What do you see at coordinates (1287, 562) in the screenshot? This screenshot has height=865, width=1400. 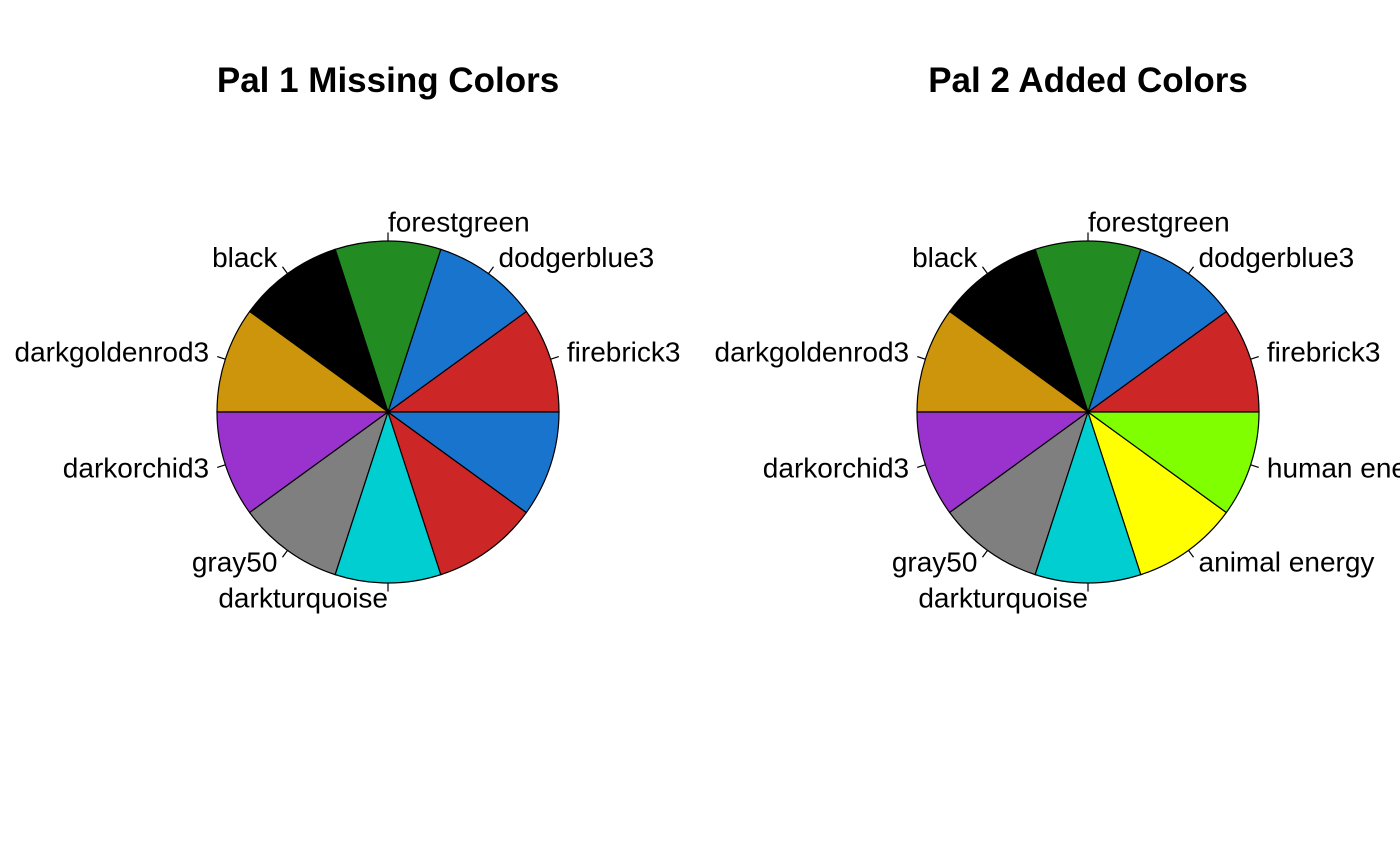 I see `slice-label-animal-energy: animal energy` at bounding box center [1287, 562].